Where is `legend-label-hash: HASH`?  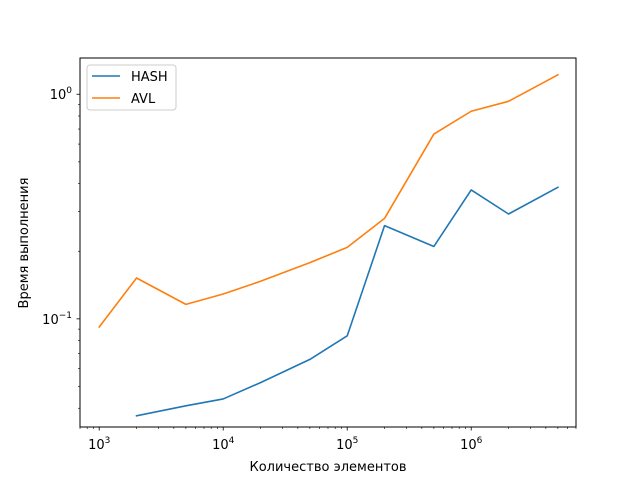
legend-label-hash: HASH is located at coordinates (149, 77).